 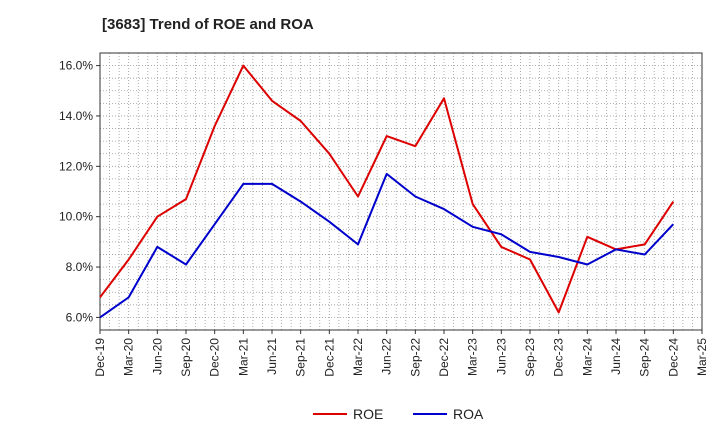 What do you see at coordinates (208, 24) in the screenshot?
I see `chart-title: [3683] Trend of ROE and ROA` at bounding box center [208, 24].